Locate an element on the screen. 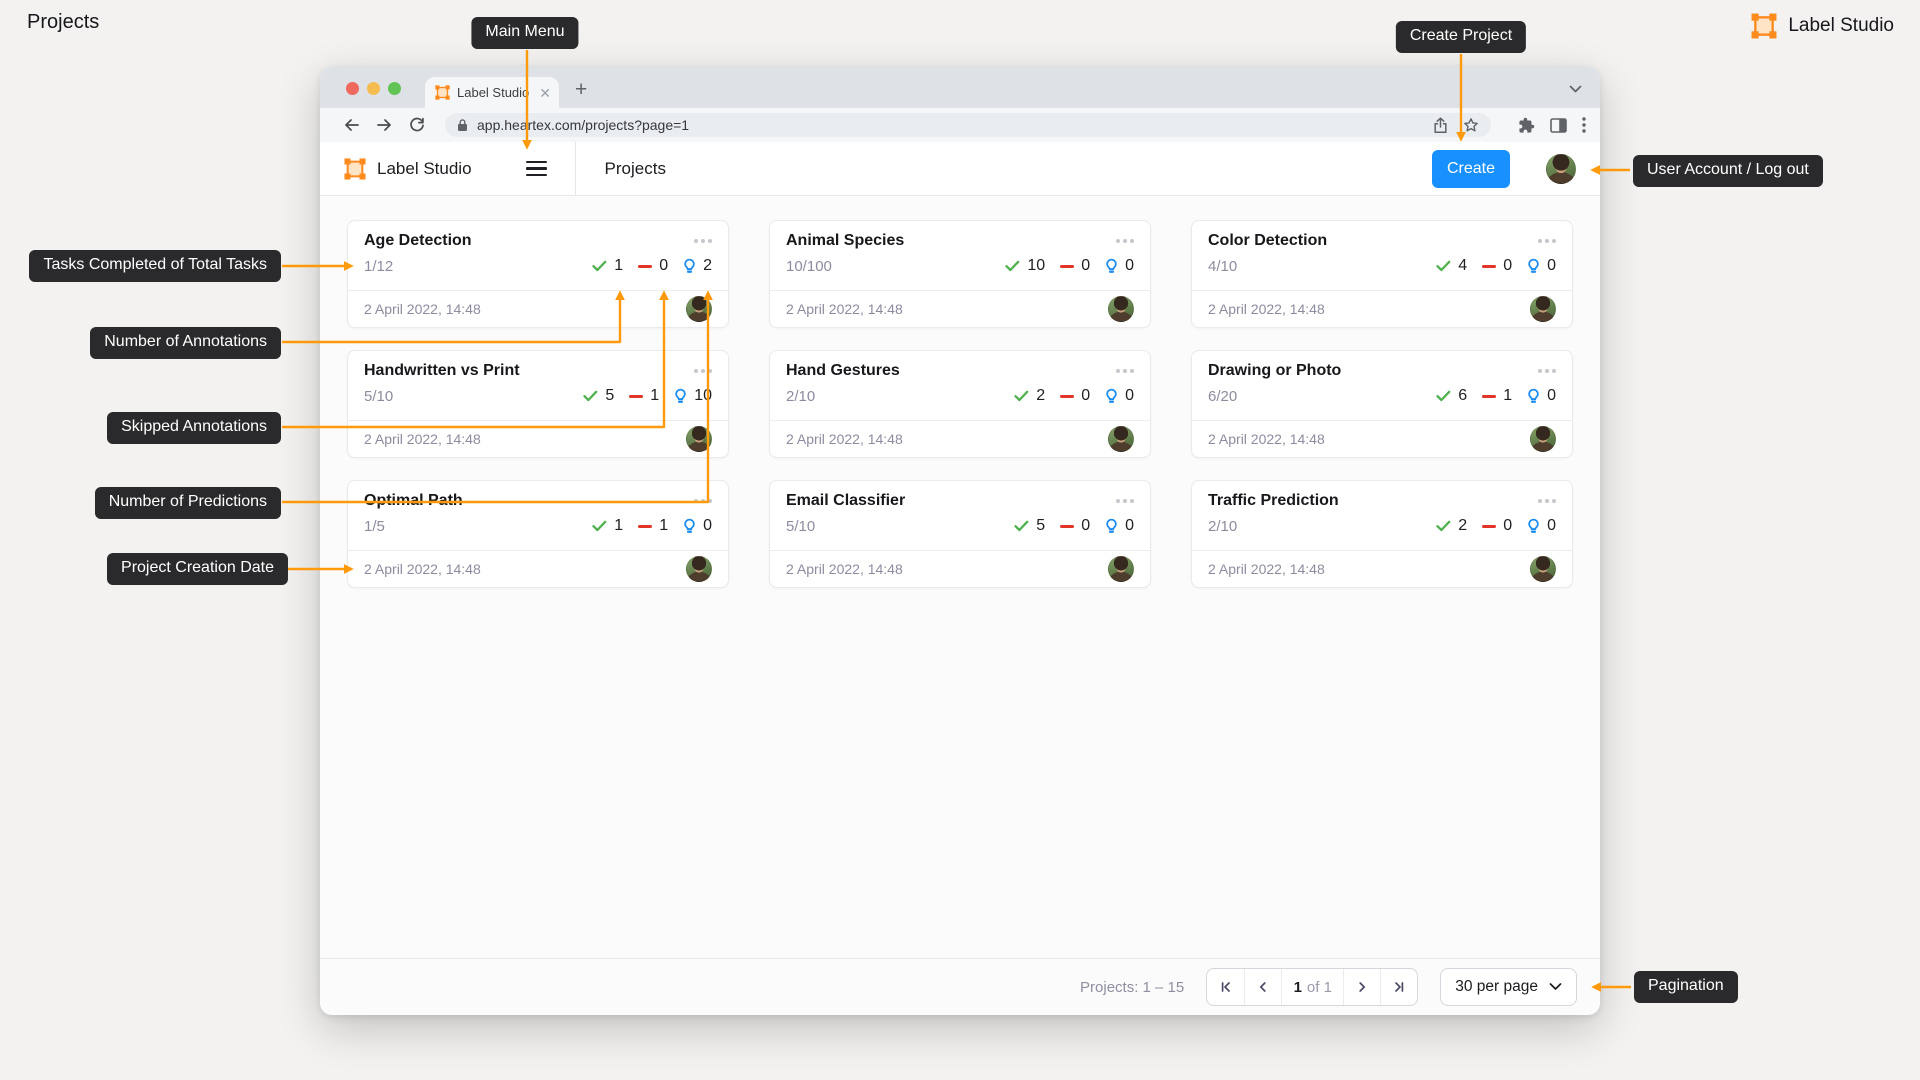 The height and width of the screenshot is (1080, 1920). brand-name: Label Studio is located at coordinates (1841, 25).